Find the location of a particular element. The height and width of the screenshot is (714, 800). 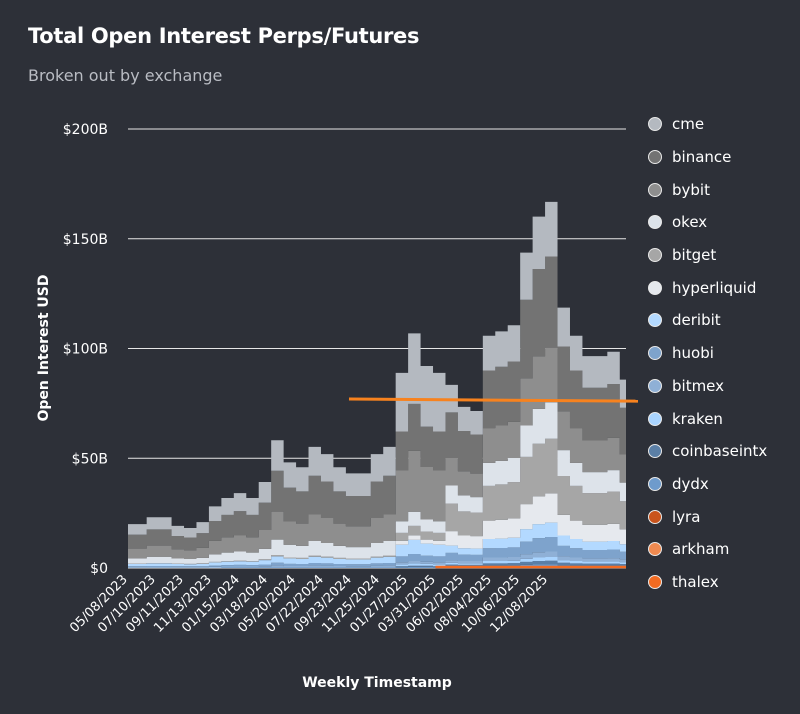

legend-item-coinbaseintx: coinbaseintx is located at coordinates (707, 451).